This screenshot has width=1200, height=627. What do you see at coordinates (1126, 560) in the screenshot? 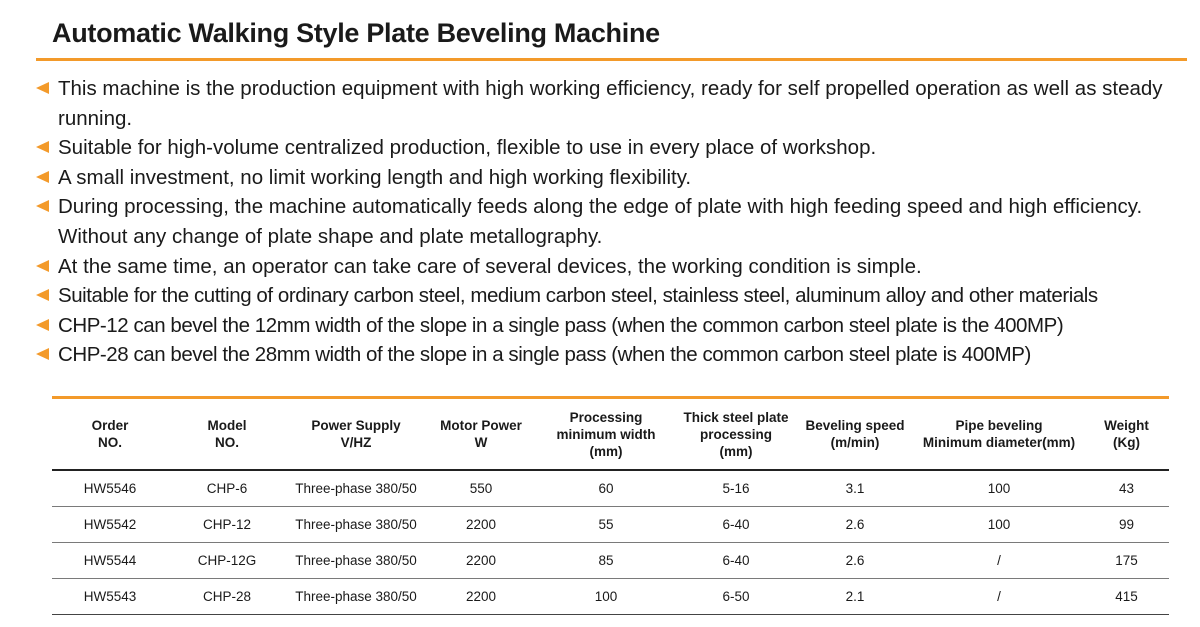
I see `cell-weight: 175` at bounding box center [1126, 560].